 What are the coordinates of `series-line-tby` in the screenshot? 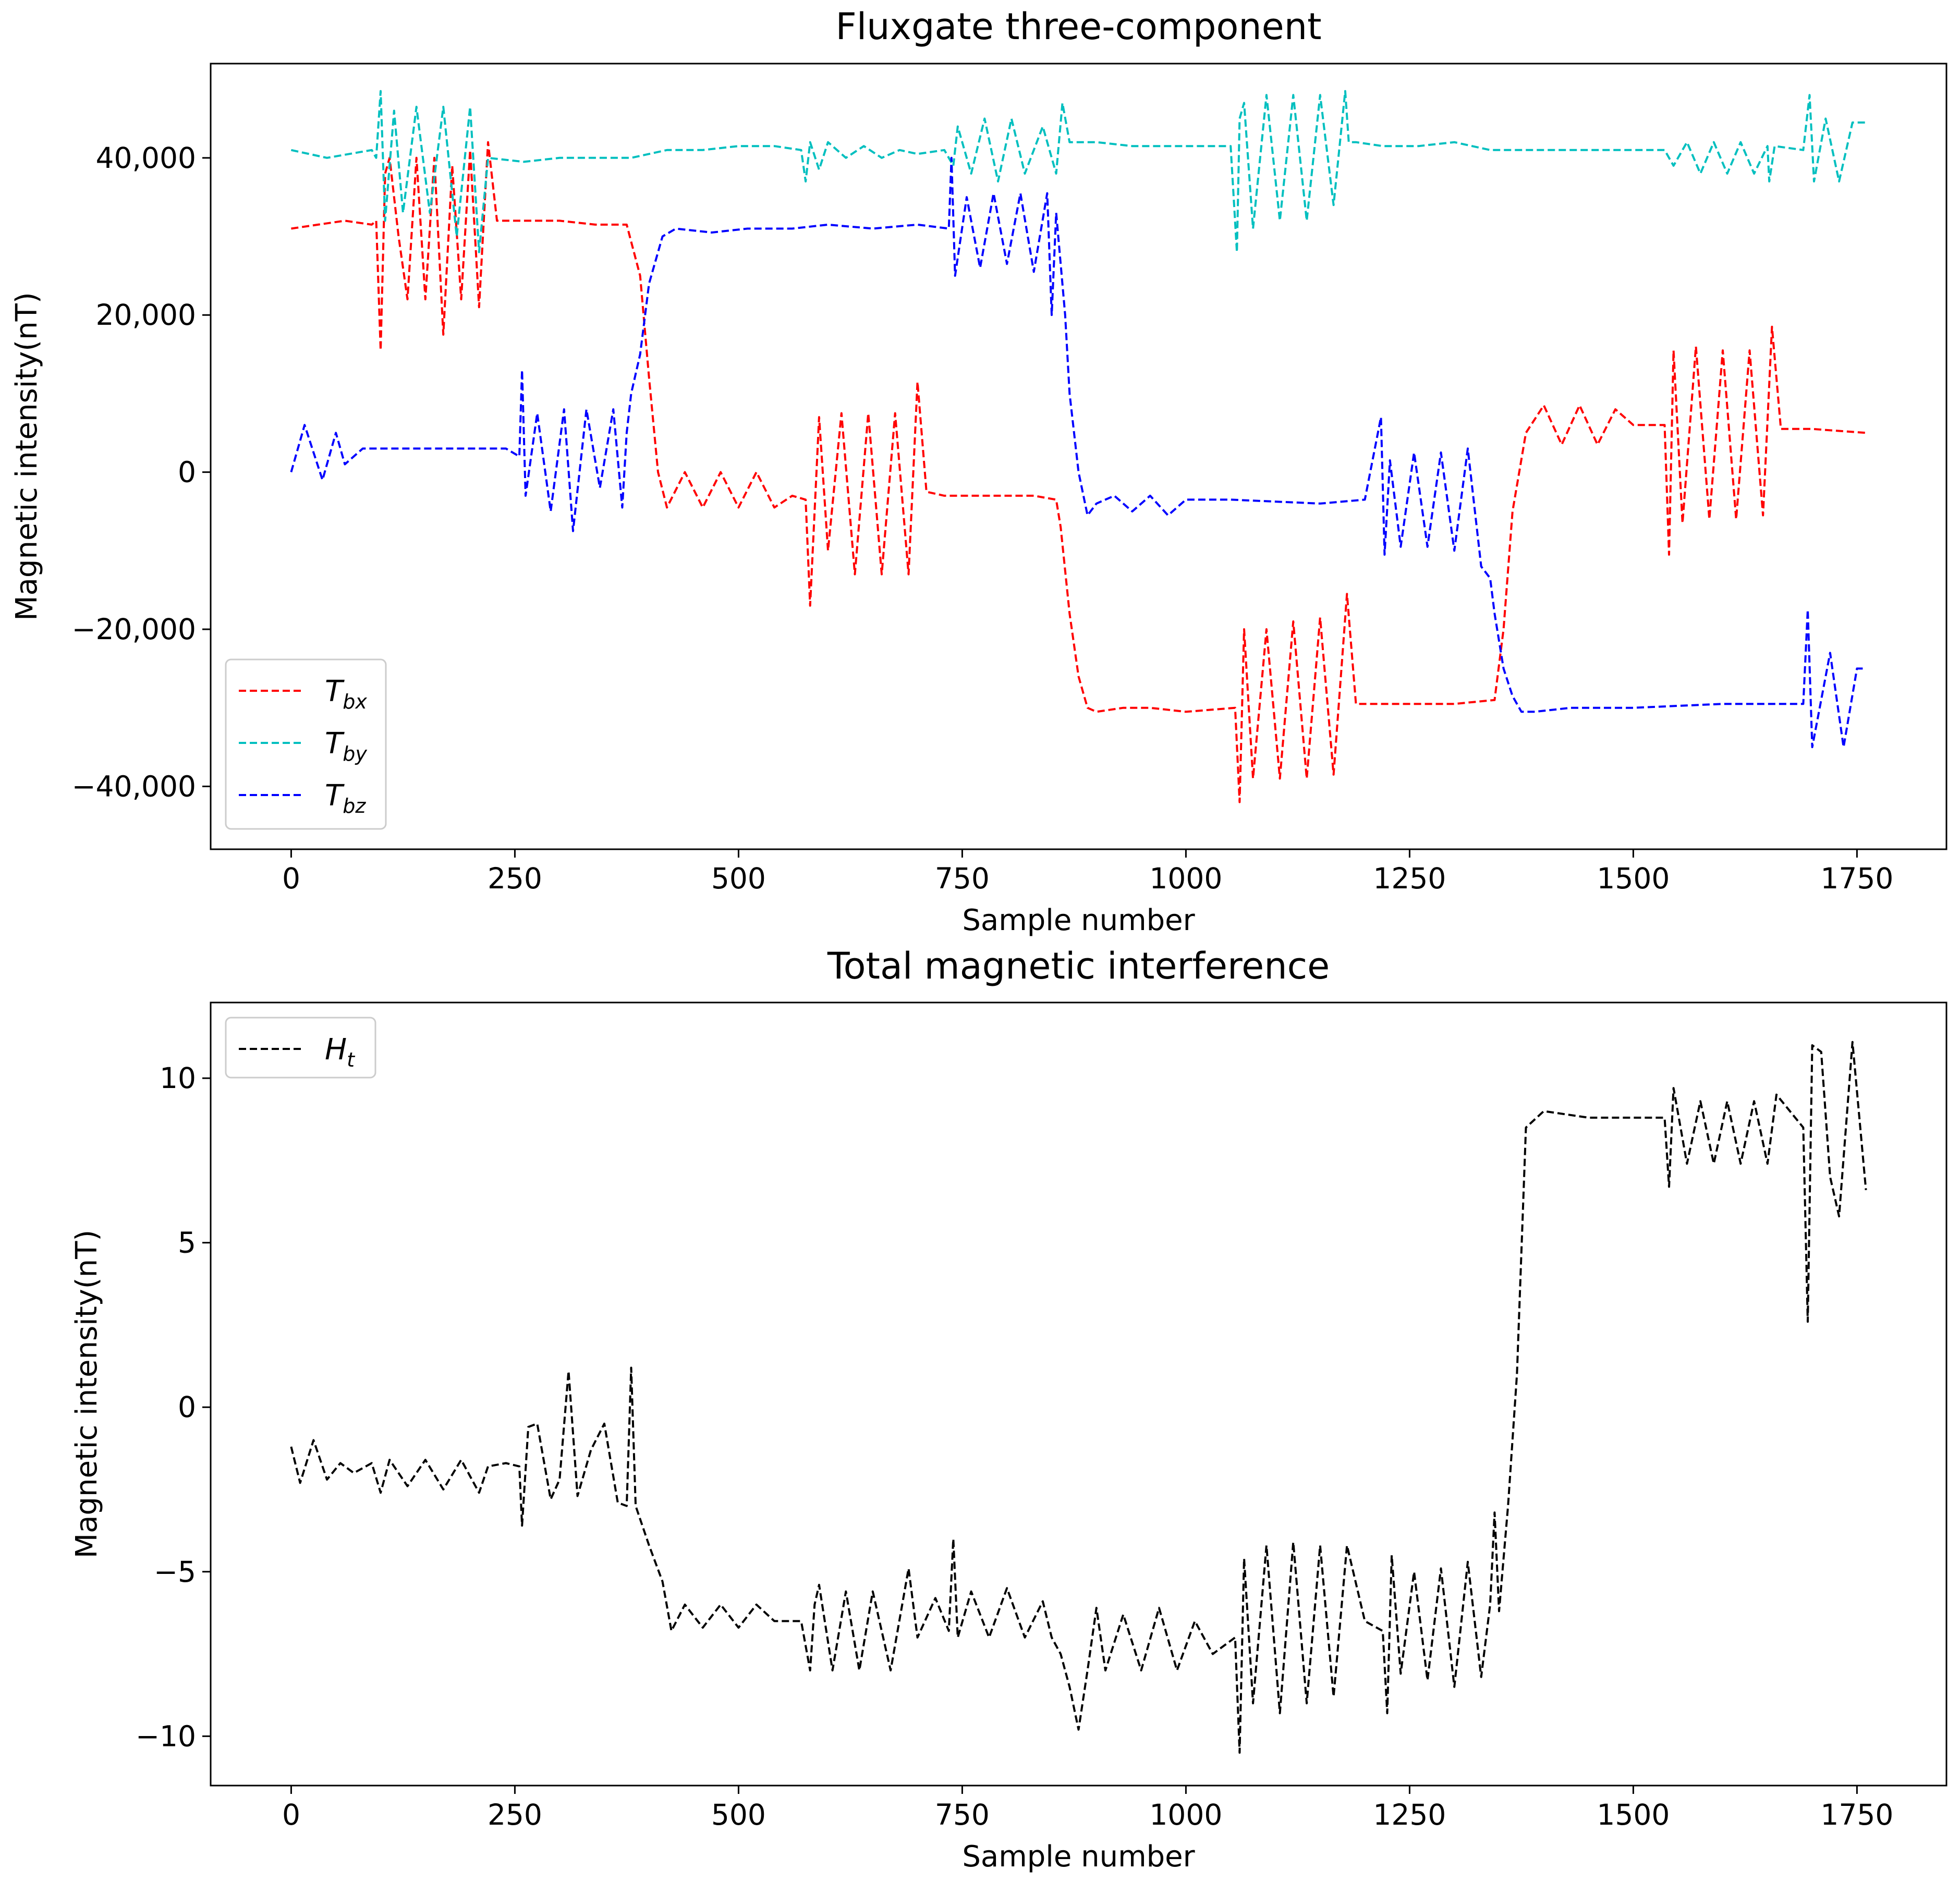 It's located at (1078, 171).